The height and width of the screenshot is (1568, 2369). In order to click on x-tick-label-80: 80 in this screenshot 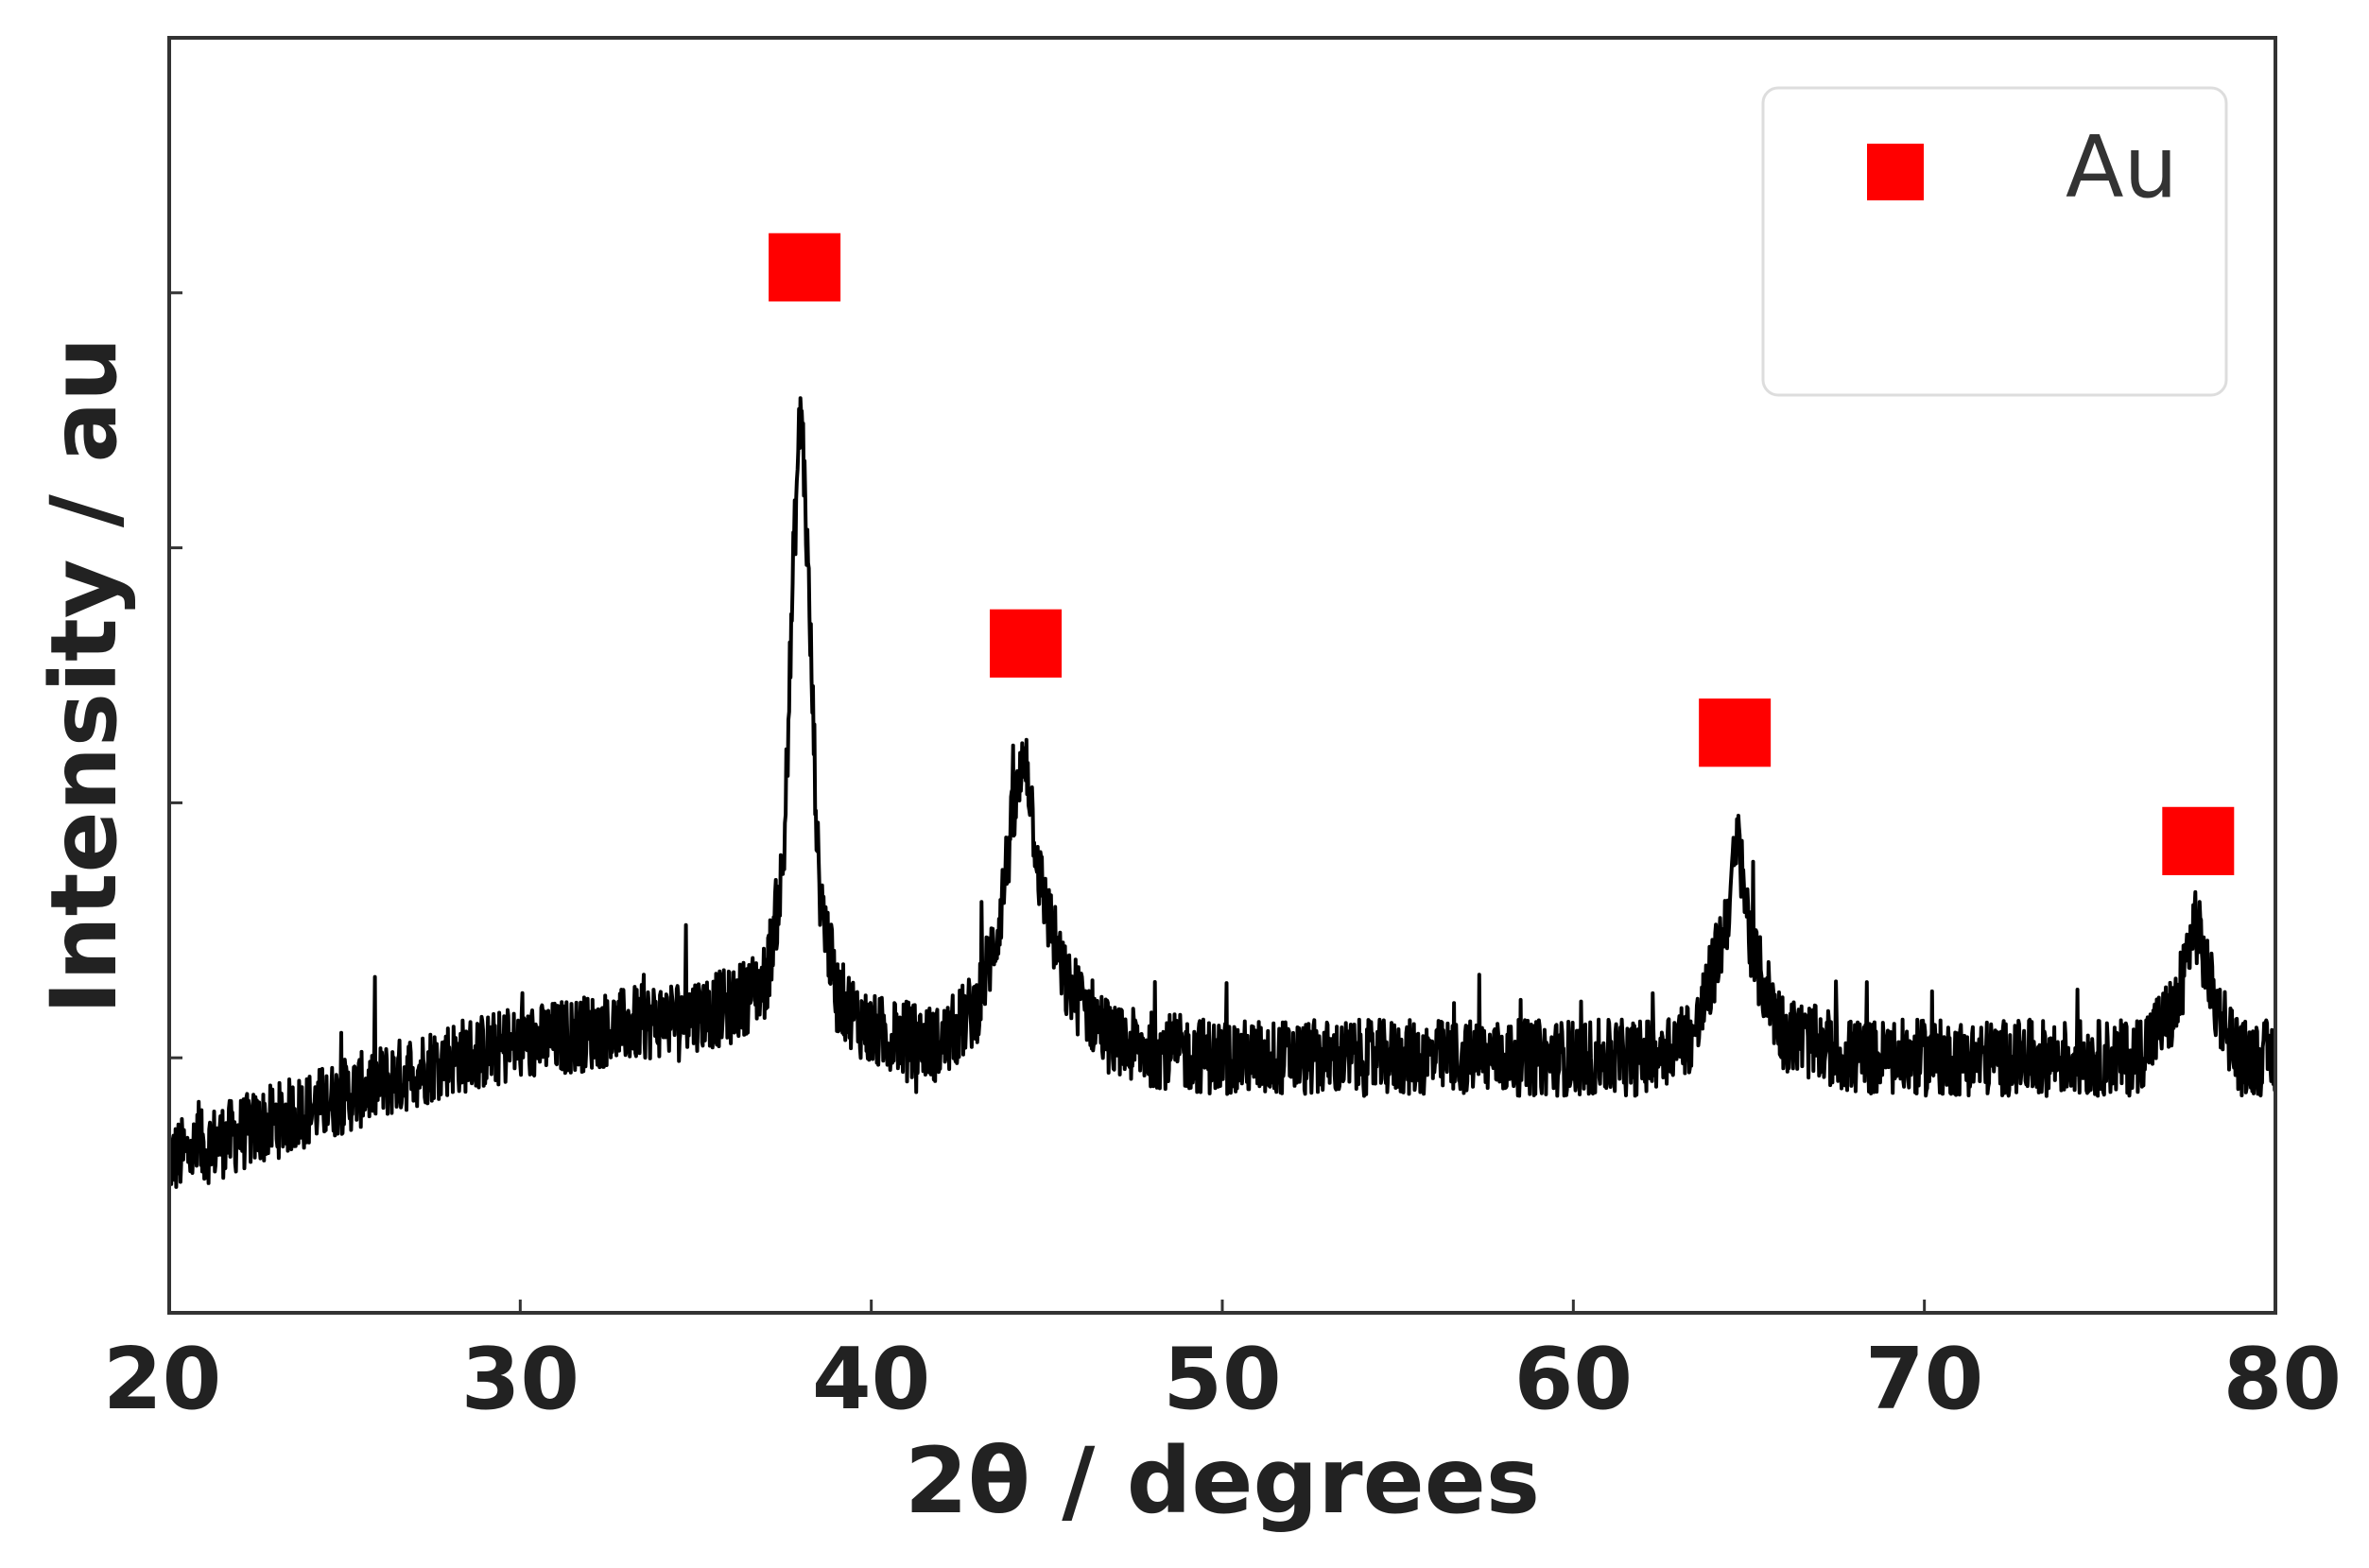, I will do `click(2282, 1379)`.